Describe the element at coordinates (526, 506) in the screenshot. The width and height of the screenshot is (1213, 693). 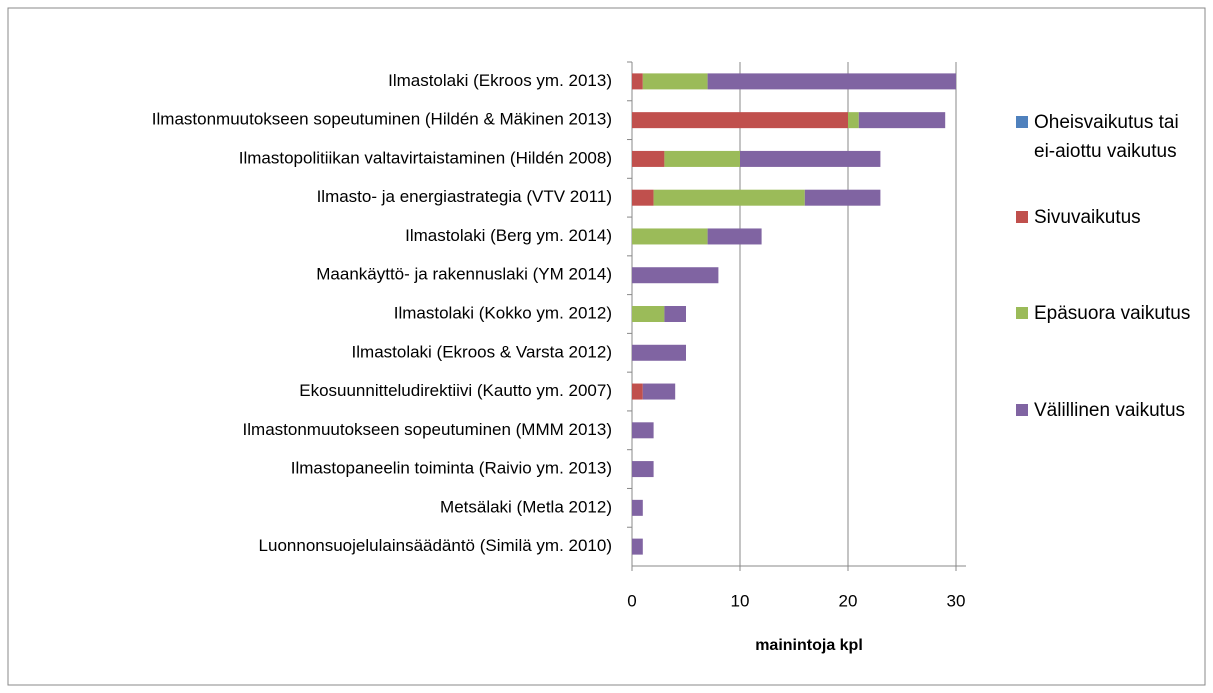
I see `y-tick-label: Metsälaki (Metla 2012)` at that location.